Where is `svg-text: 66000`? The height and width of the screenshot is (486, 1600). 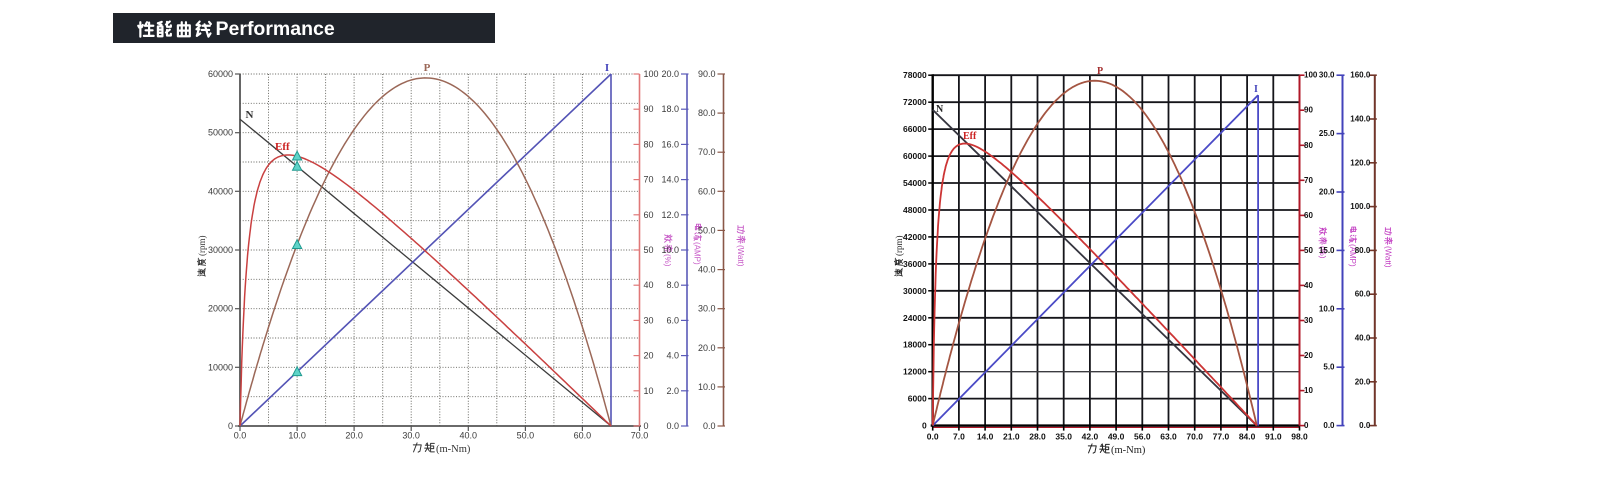
svg-text: 66000 is located at coordinates (915, 129).